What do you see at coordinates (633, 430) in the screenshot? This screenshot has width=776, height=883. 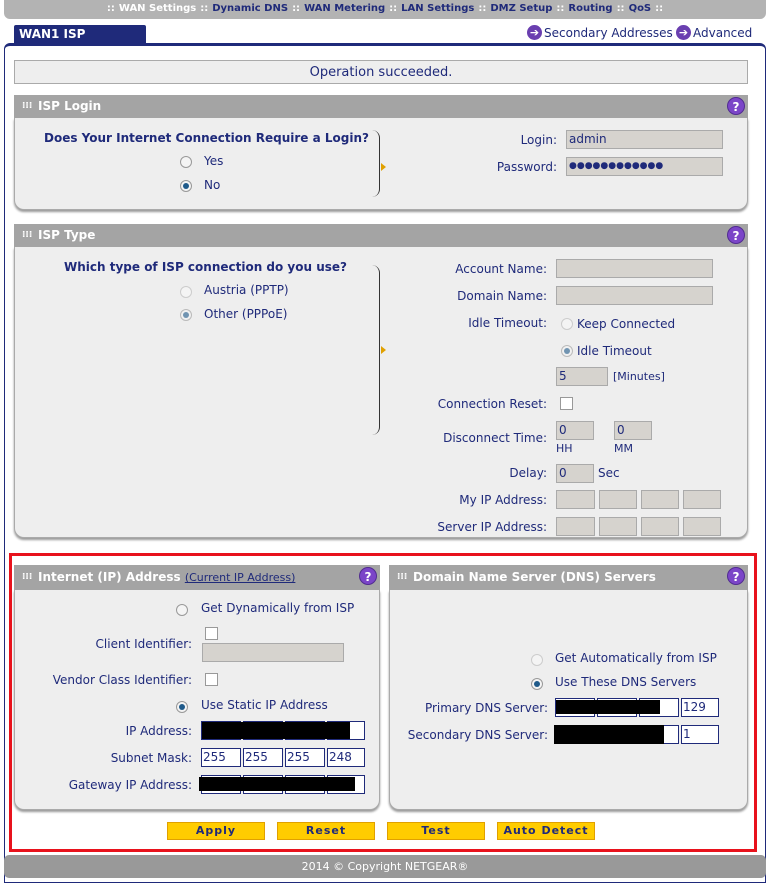 I see `disconnect-mm-input: 0` at bounding box center [633, 430].